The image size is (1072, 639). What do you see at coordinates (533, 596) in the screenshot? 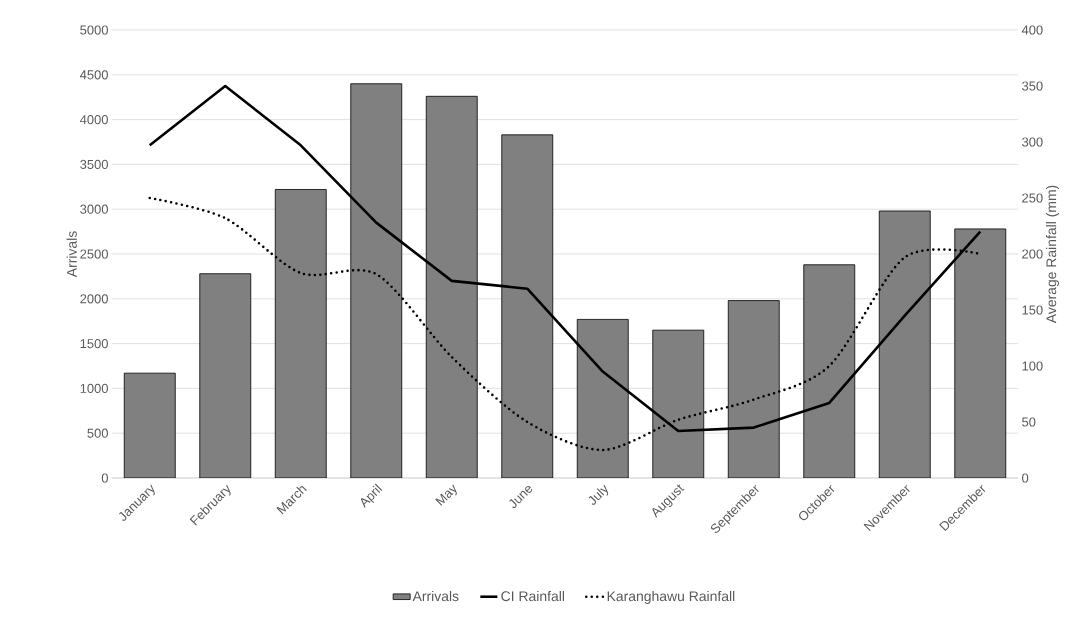
I see `legend-label: CI Rainfall` at bounding box center [533, 596].